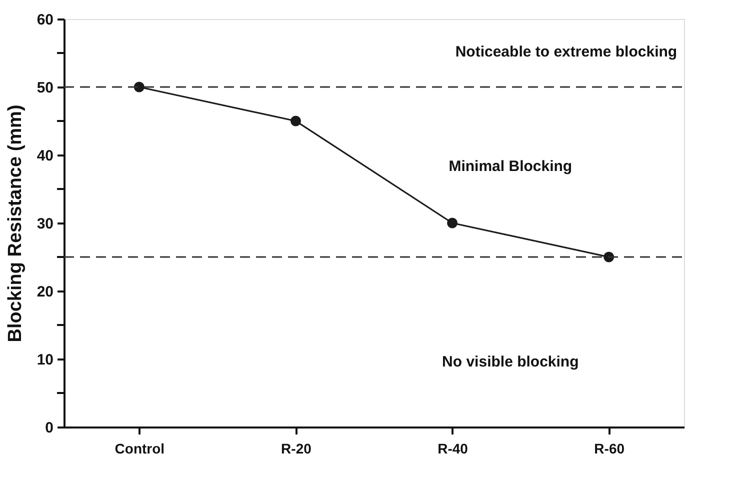  What do you see at coordinates (49, 428) in the screenshot?
I see `y-tick-label: 0` at bounding box center [49, 428].